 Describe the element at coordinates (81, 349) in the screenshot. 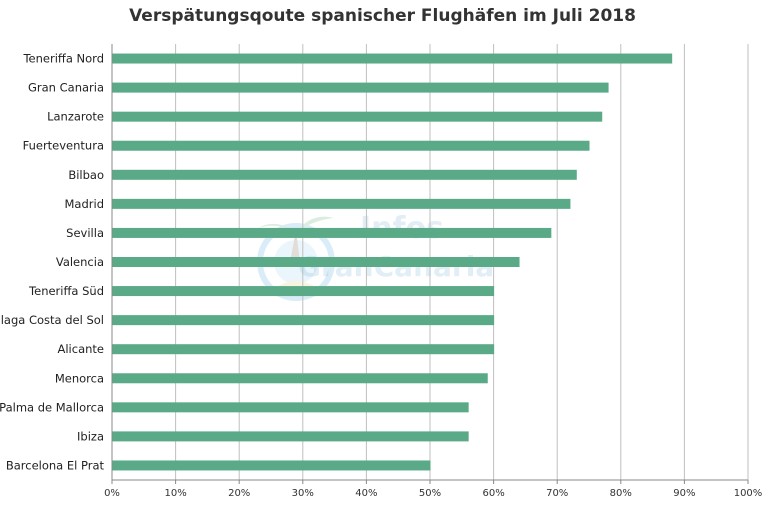

I see `category-label-10: Alicante` at that location.